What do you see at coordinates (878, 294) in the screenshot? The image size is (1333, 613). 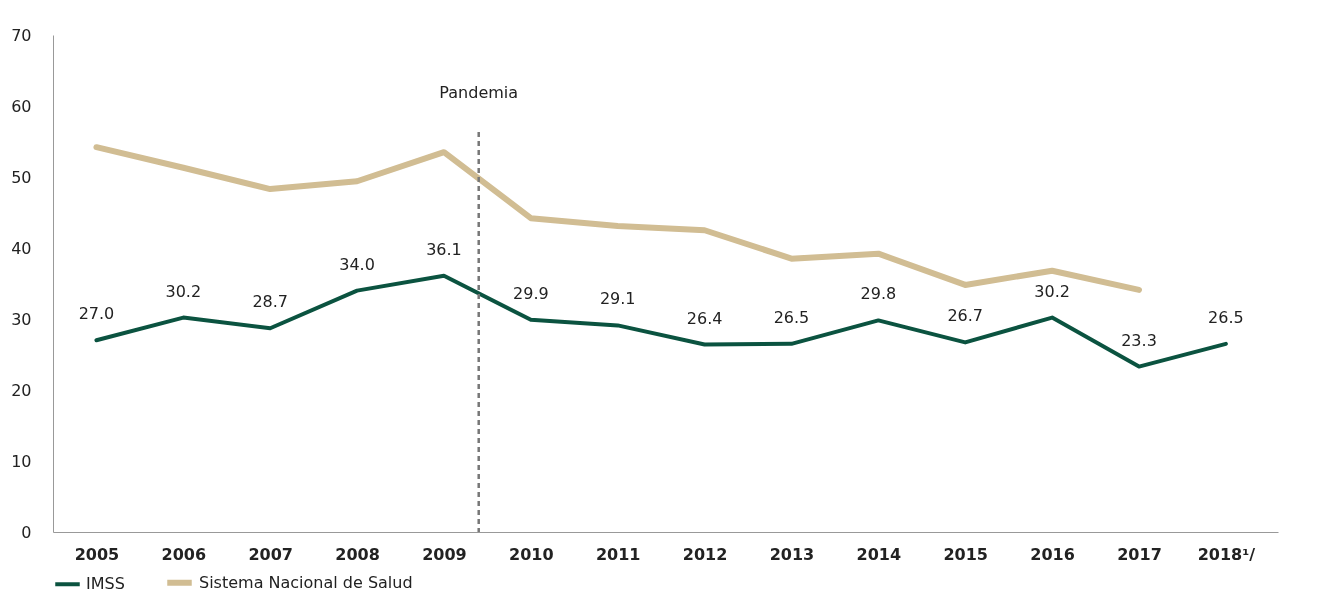 I see `data-label: 29.8` at bounding box center [878, 294].